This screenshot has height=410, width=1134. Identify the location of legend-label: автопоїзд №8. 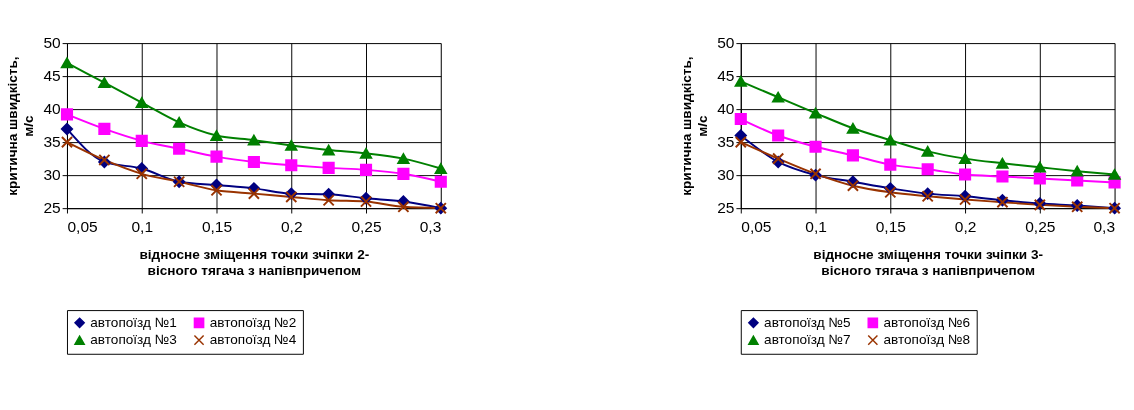
(927, 340).